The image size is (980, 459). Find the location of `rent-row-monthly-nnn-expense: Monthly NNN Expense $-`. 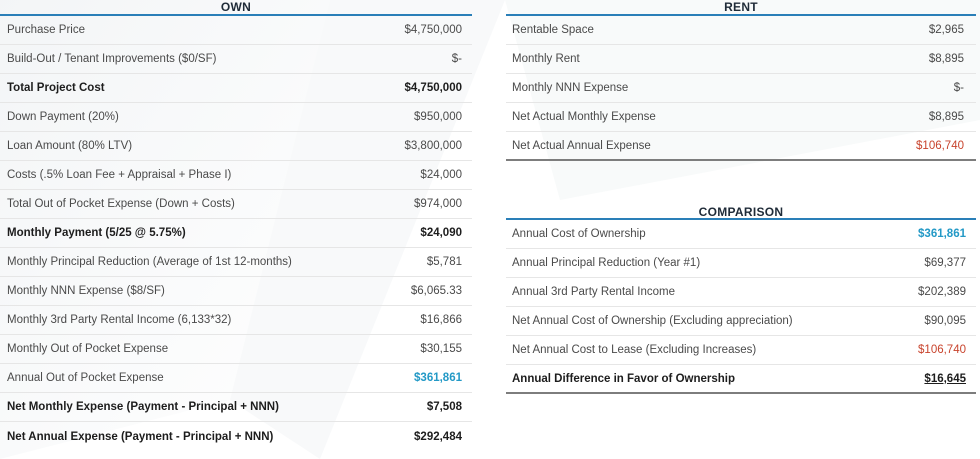

rent-row-monthly-nnn-expense: Monthly NNN Expense $- is located at coordinates (741, 88).